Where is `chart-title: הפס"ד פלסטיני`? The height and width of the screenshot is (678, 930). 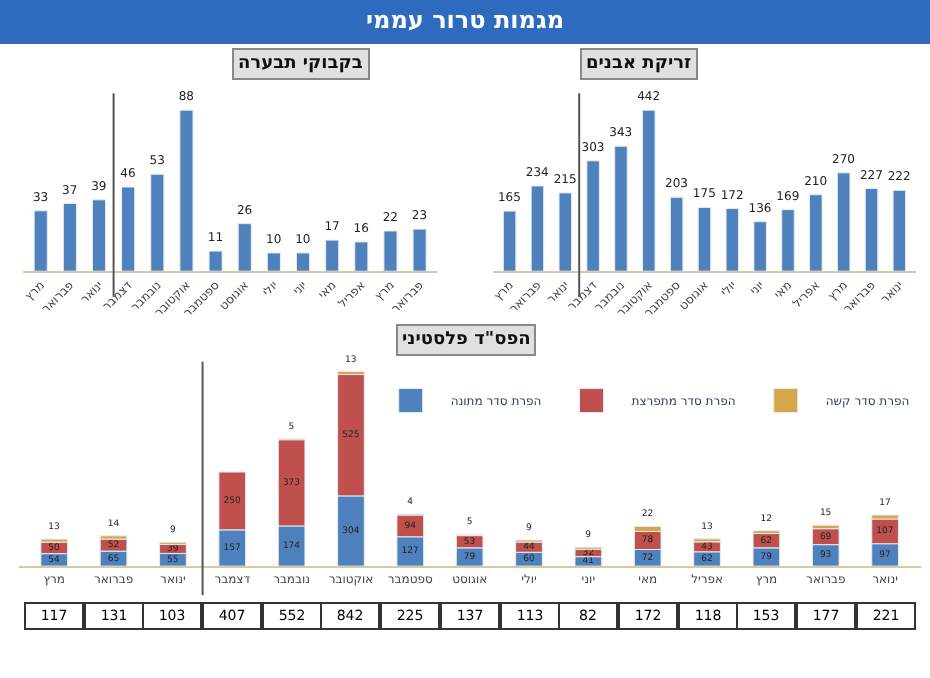 chart-title: הפס"ד פלסטיני is located at coordinates (466, 340).